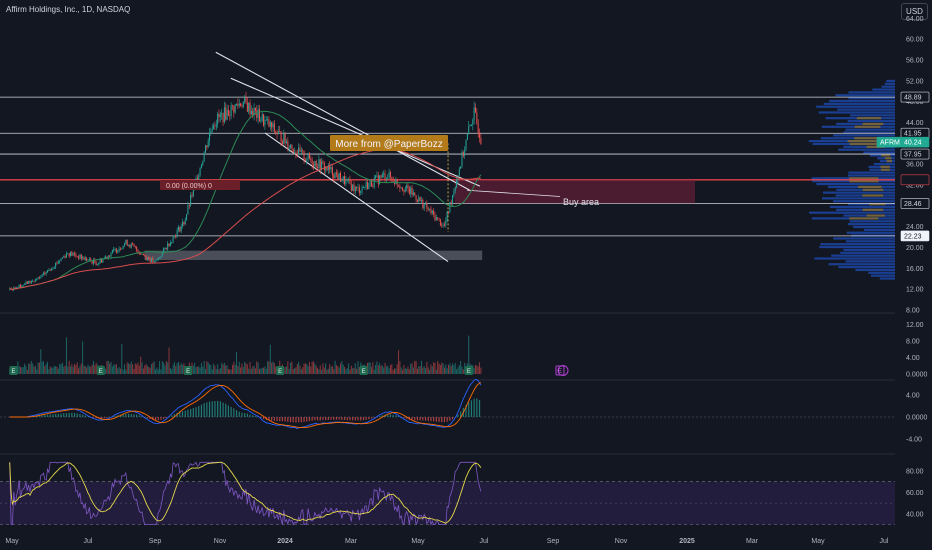 The image size is (932, 550). I want to click on promo-text: More from @PaperBozz, so click(388, 144).